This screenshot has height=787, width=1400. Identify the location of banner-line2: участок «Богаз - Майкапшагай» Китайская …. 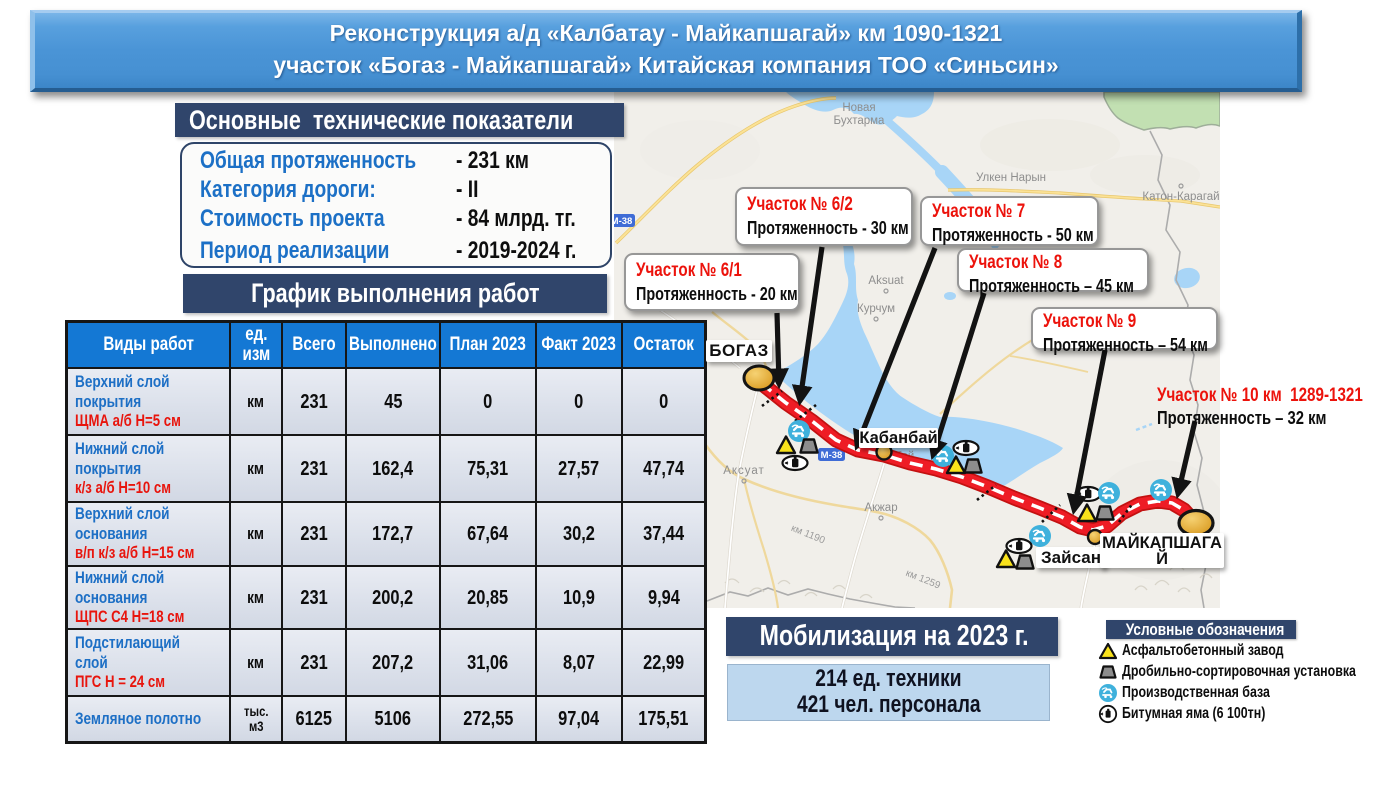
(666, 65).